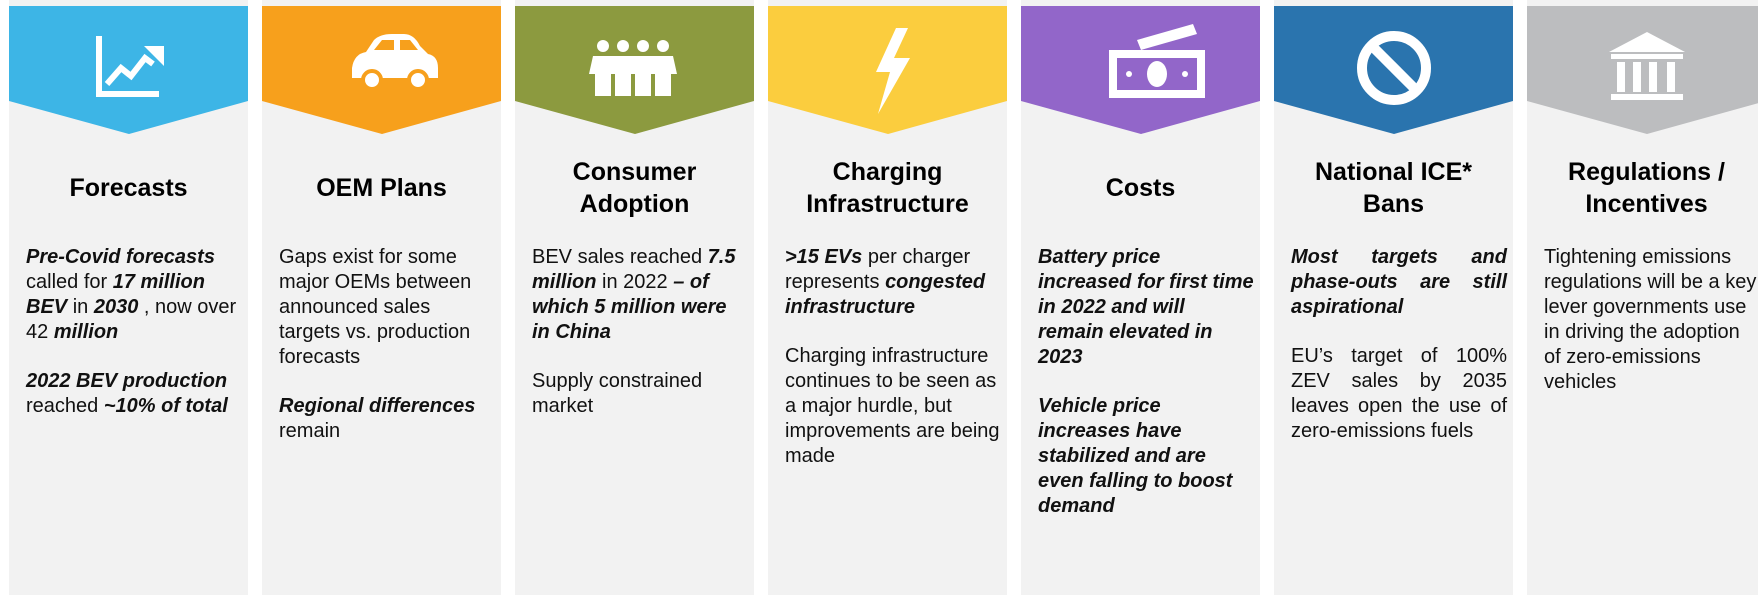 This screenshot has height=595, width=1758. I want to click on column-title: Charging Infrastructure, so click(887, 188).